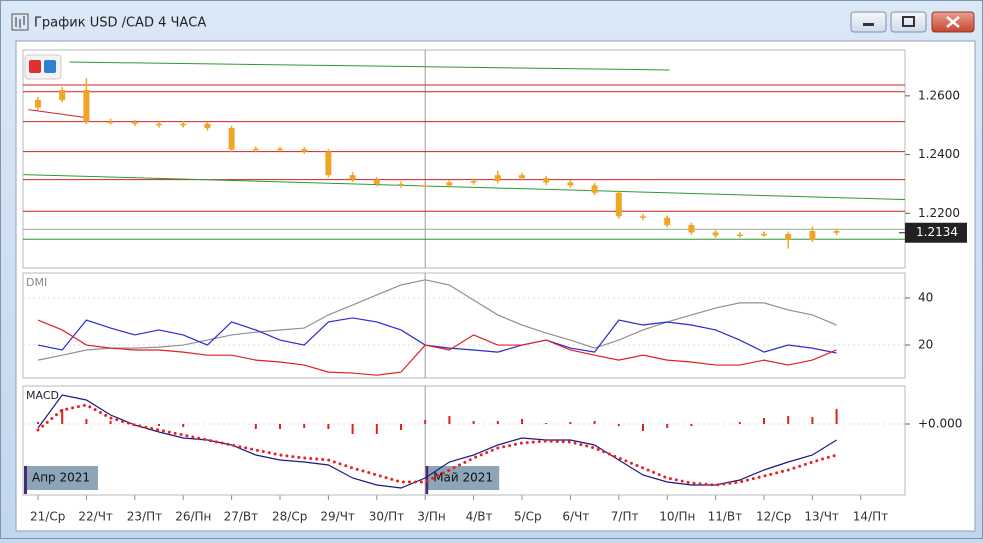 Image resolution: width=983 pixels, height=543 pixels. Describe the element at coordinates (144, 517) in the screenshot. I see `x-tick-label: 23/Пт` at that location.